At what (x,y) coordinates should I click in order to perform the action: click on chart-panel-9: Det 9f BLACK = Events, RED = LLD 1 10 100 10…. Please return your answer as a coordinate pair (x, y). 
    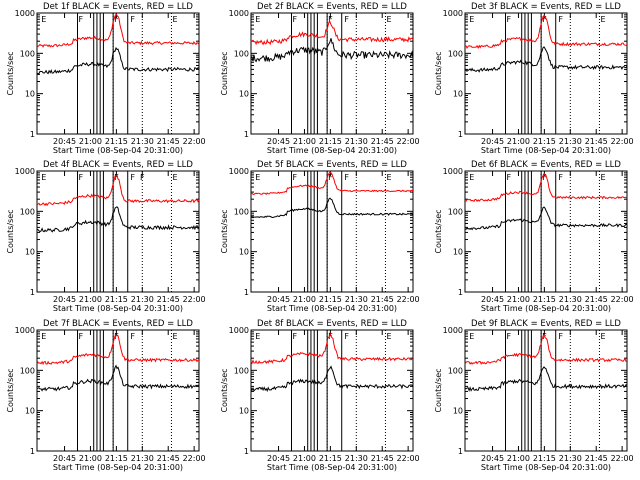
    Looking at the image, I should click on (534, 395).